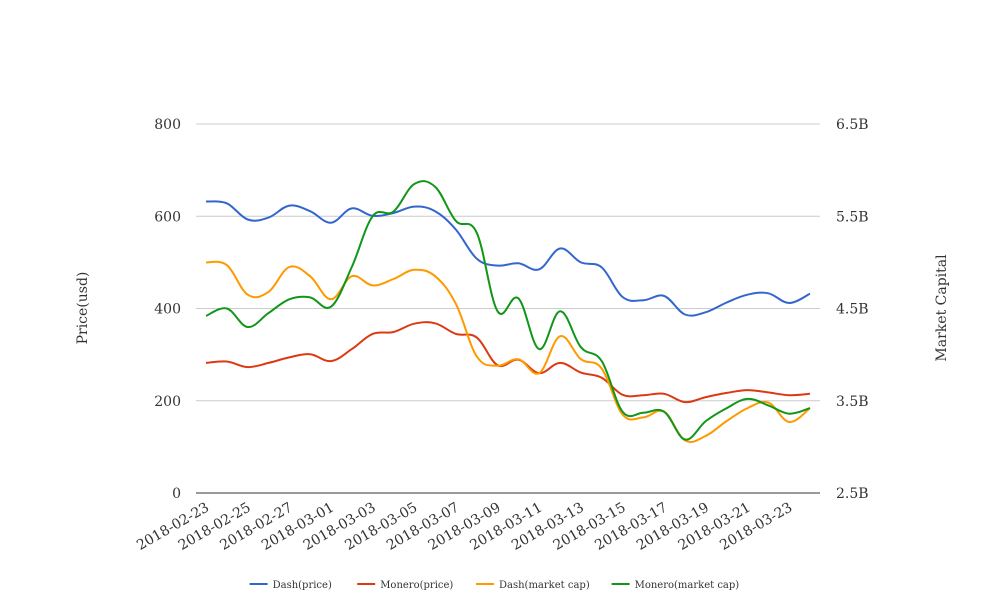 The image size is (1008, 616). Describe the element at coordinates (852, 217) in the screenshot. I see `y-right-tick-label: 5.5B` at that location.